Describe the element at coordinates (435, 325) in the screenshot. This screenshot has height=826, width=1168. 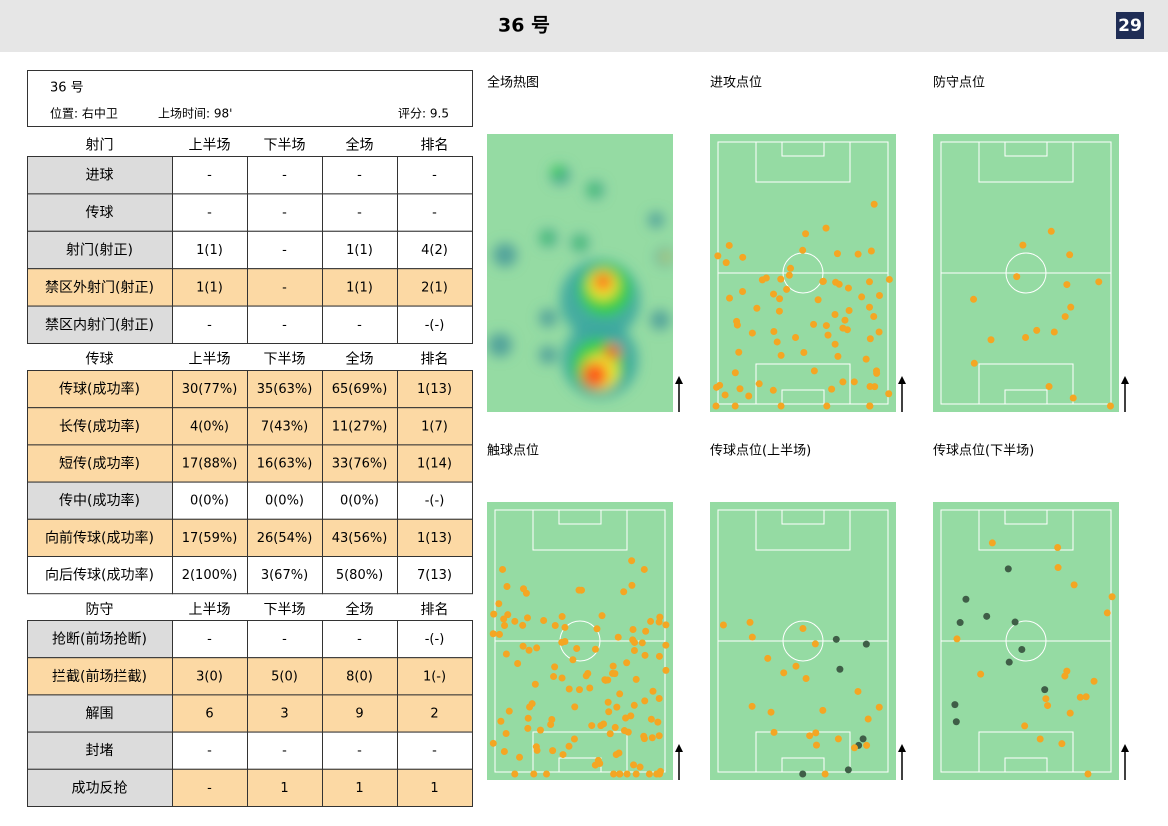
I see `cell-value: -(-)` at that location.